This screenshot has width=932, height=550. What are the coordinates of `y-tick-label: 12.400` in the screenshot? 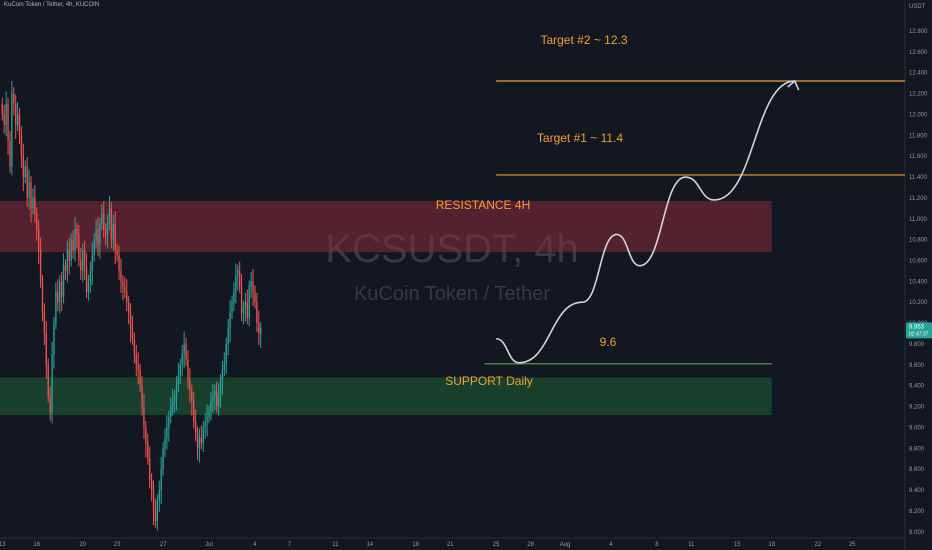 It's located at (918, 74).